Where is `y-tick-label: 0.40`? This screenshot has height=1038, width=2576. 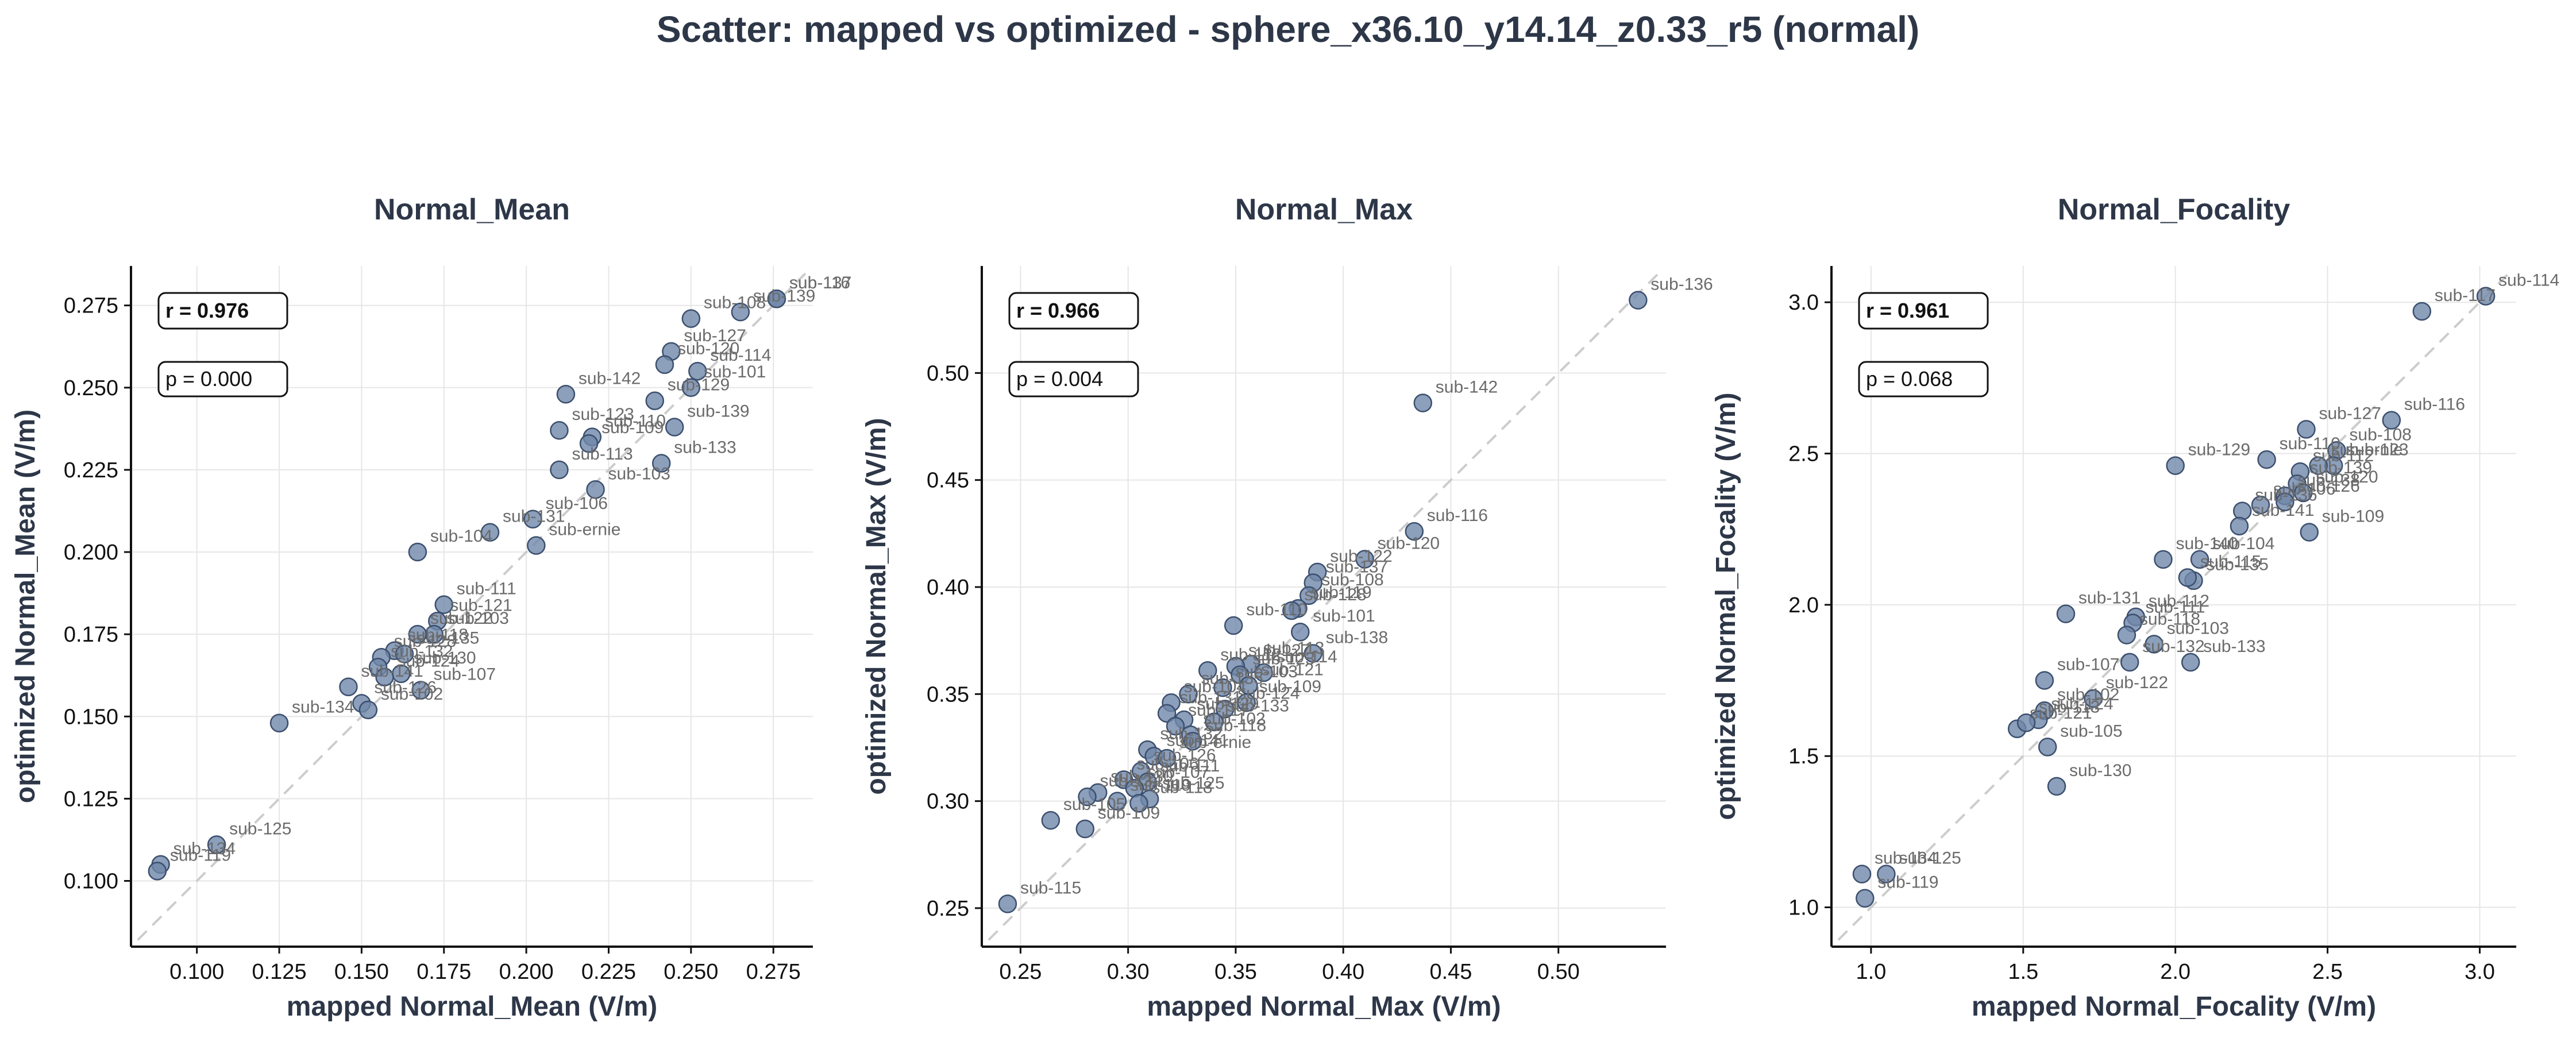
y-tick-label: 0.40 is located at coordinates (948, 588).